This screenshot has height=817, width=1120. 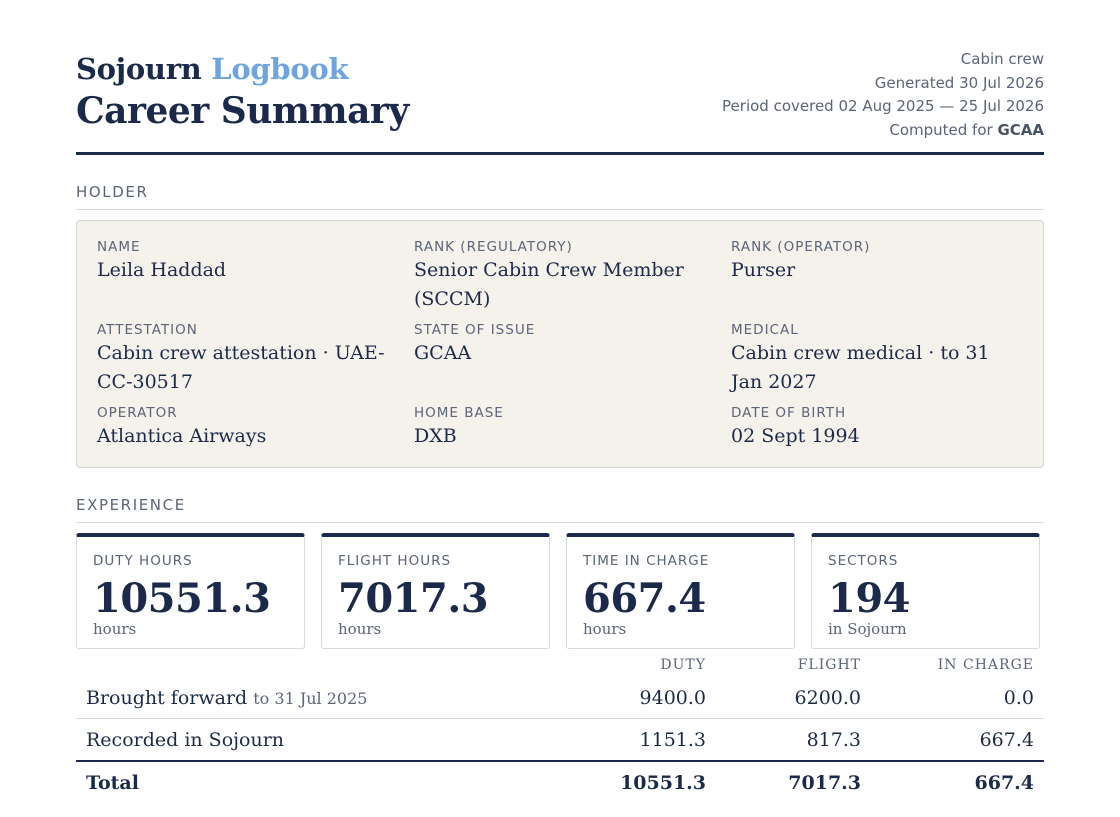 I want to click on brand-logo: Sojourn Logbook, so click(x=242, y=69).